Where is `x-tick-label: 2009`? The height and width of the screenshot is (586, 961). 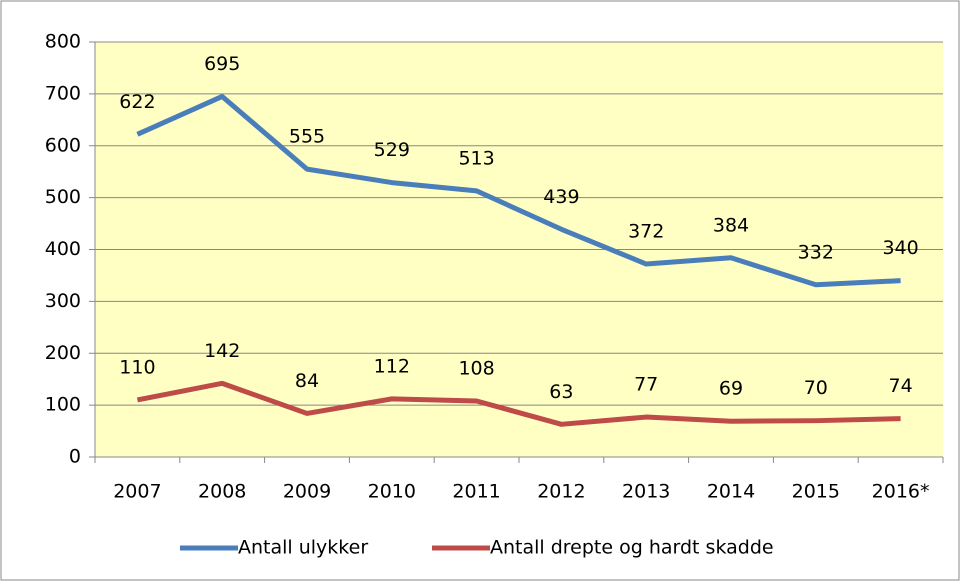 x-tick-label: 2009 is located at coordinates (307, 492).